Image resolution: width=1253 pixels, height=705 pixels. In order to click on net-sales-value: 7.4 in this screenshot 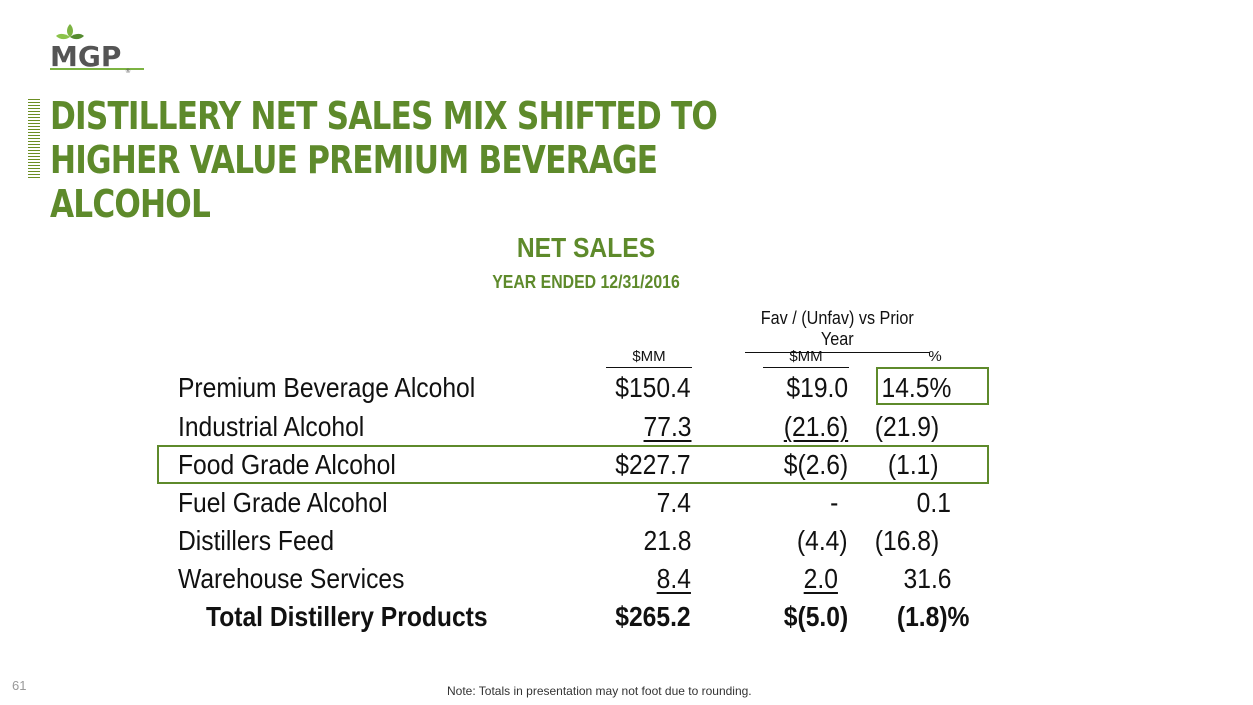, I will do `click(673, 502)`.